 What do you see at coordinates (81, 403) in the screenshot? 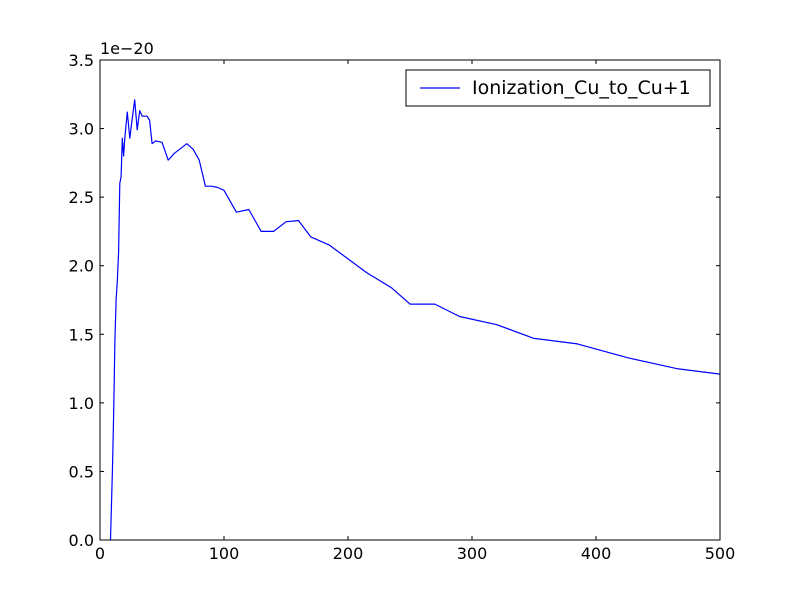
I see `y-tick-label: 1.0` at bounding box center [81, 403].